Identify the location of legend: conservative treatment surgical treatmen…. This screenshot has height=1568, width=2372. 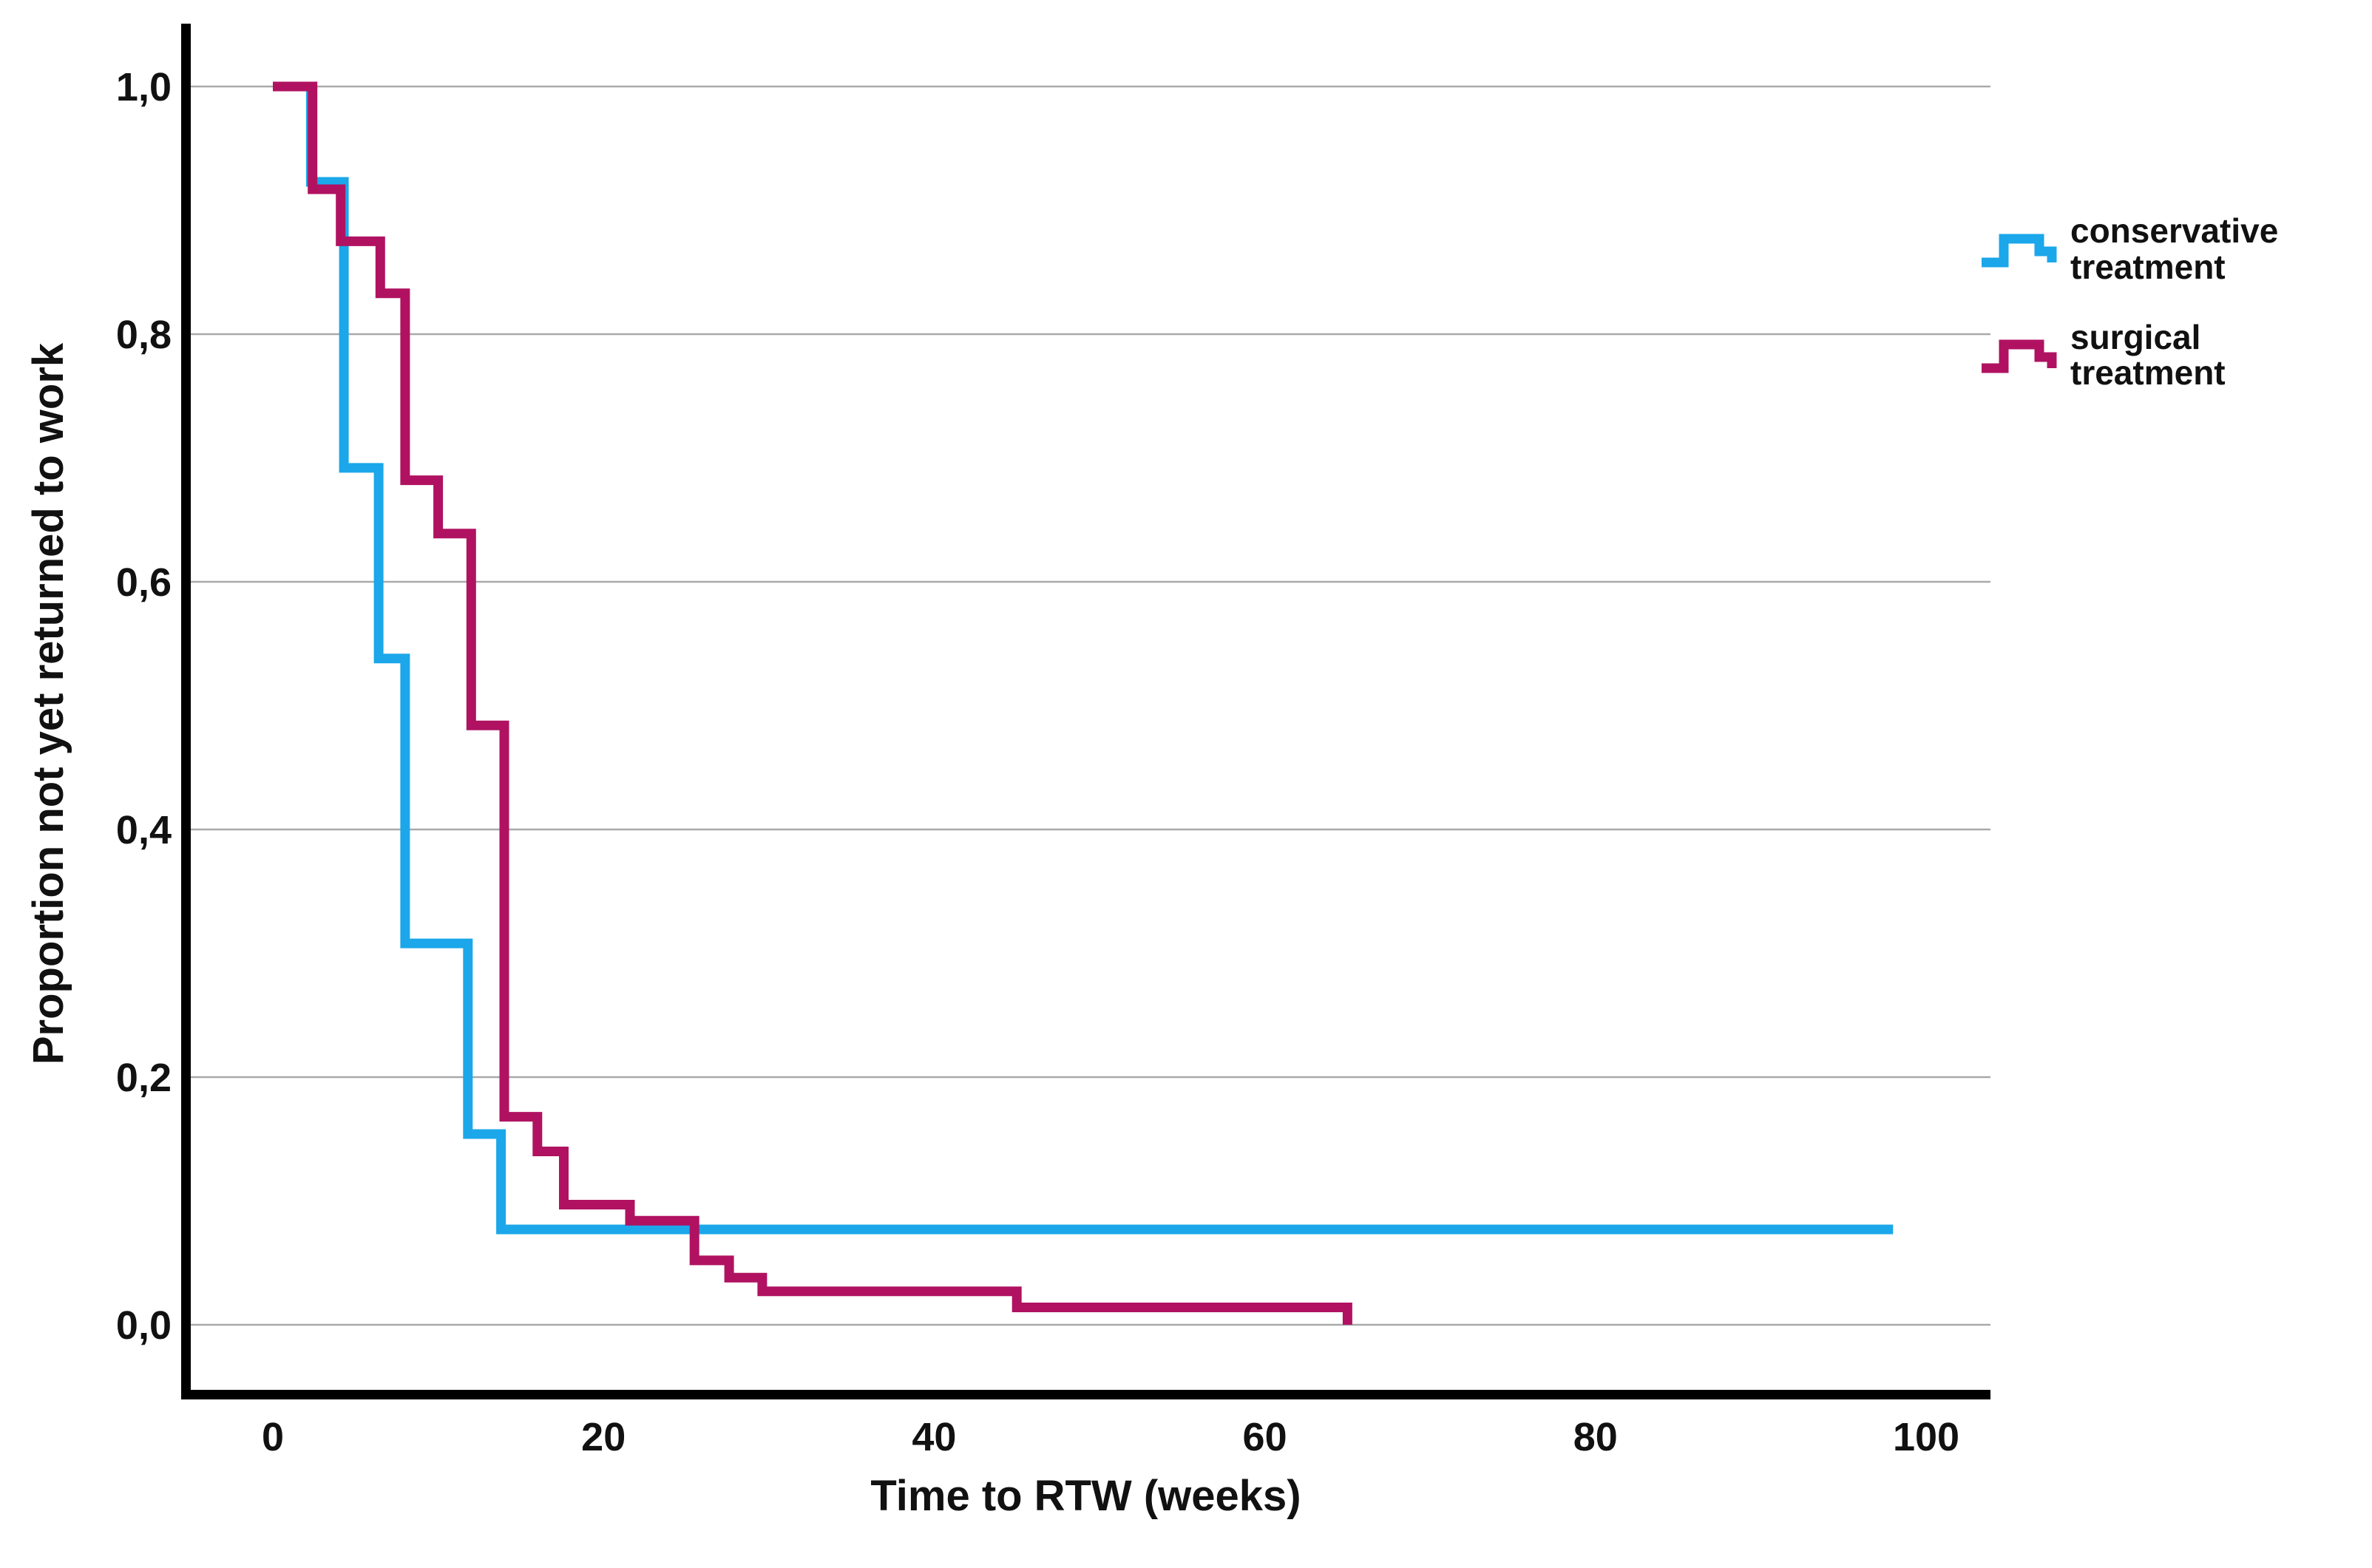
(2129, 302).